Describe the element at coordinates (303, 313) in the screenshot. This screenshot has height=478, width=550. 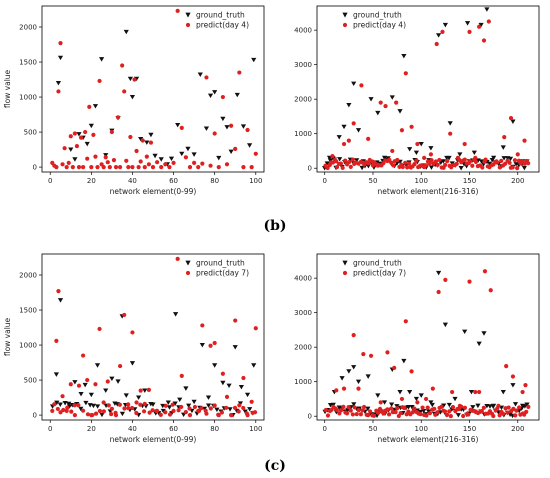
I see `y-tick-label: 3000` at that location.